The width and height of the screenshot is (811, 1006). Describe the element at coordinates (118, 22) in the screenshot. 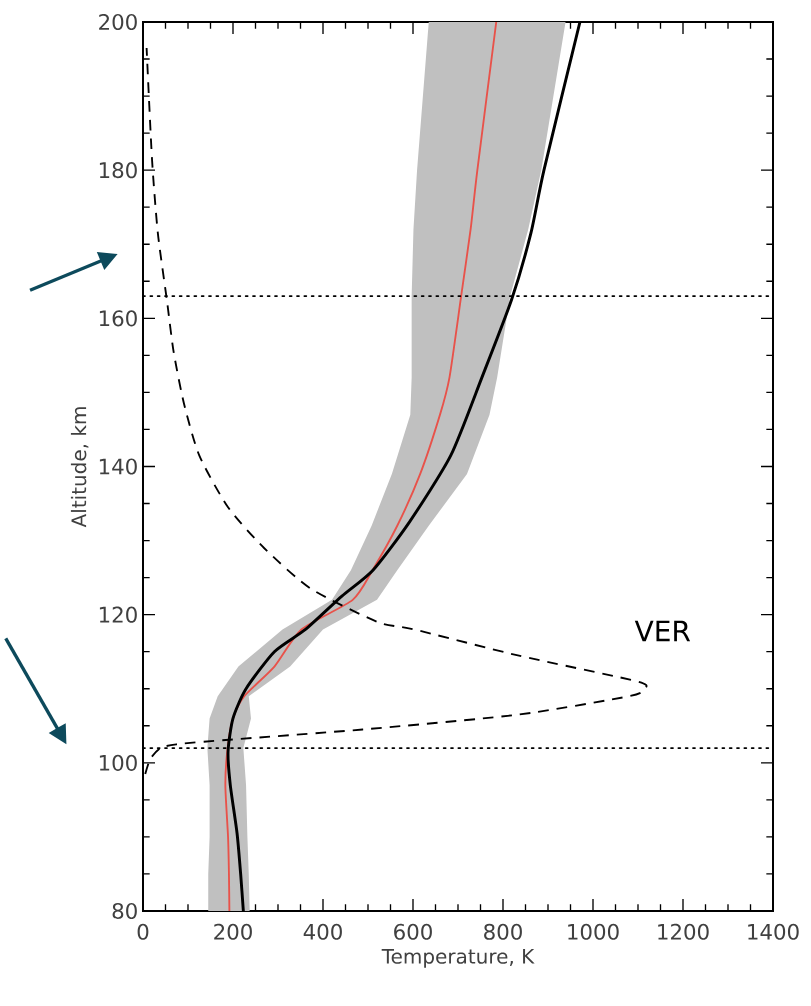

I see `y-tick-label: 200` at that location.